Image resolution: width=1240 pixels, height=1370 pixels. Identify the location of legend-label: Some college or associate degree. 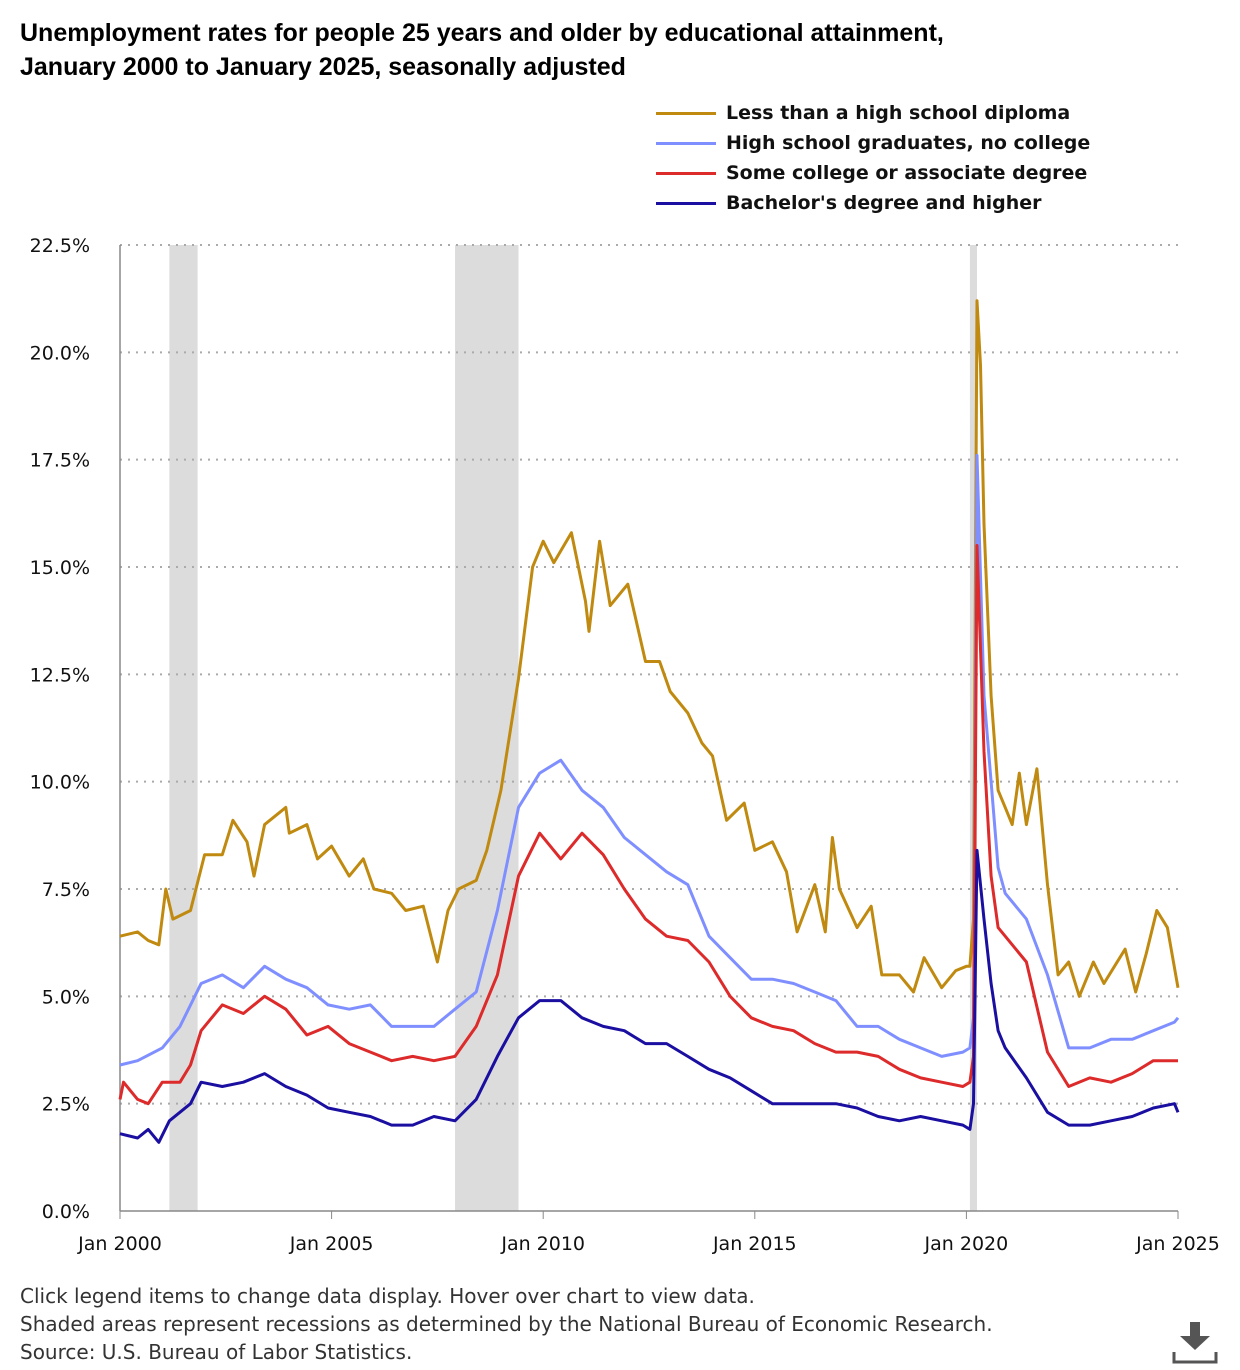
(907, 173).